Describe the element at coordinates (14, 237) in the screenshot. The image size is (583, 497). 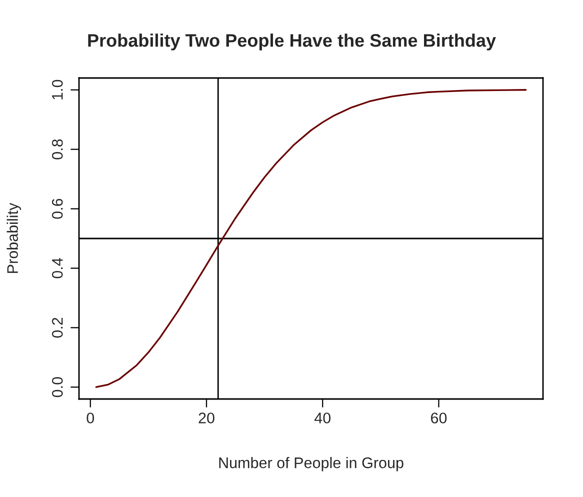
I see `y-axis-title: Probability` at that location.